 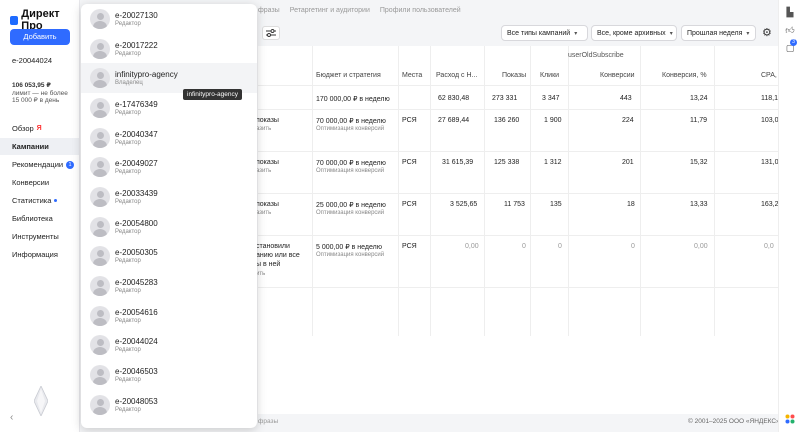 What do you see at coordinates (40, 93) in the screenshot?
I see `balance-limit-line1: лимит — не более` at bounding box center [40, 93].